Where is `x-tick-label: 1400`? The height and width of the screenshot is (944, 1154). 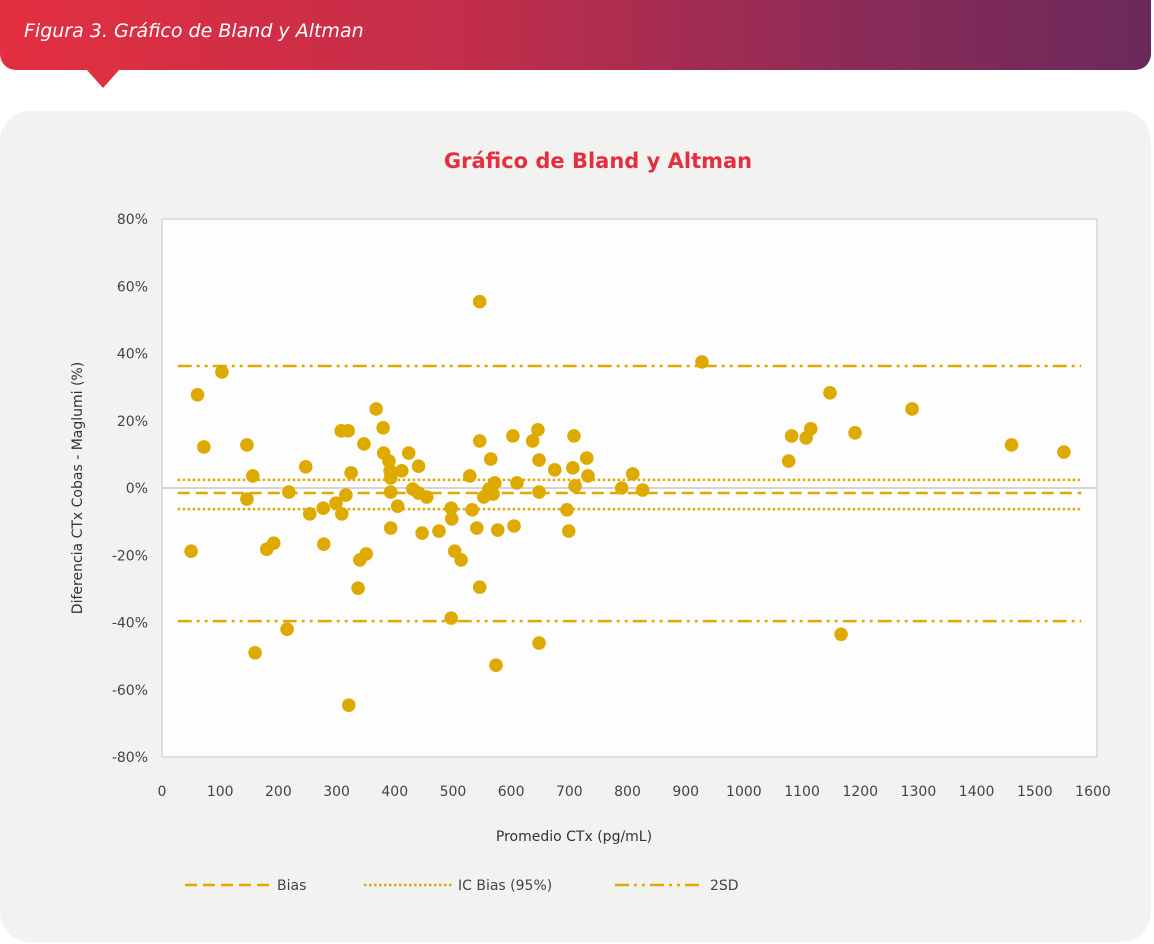
x-tick-label: 1400 is located at coordinates (977, 792).